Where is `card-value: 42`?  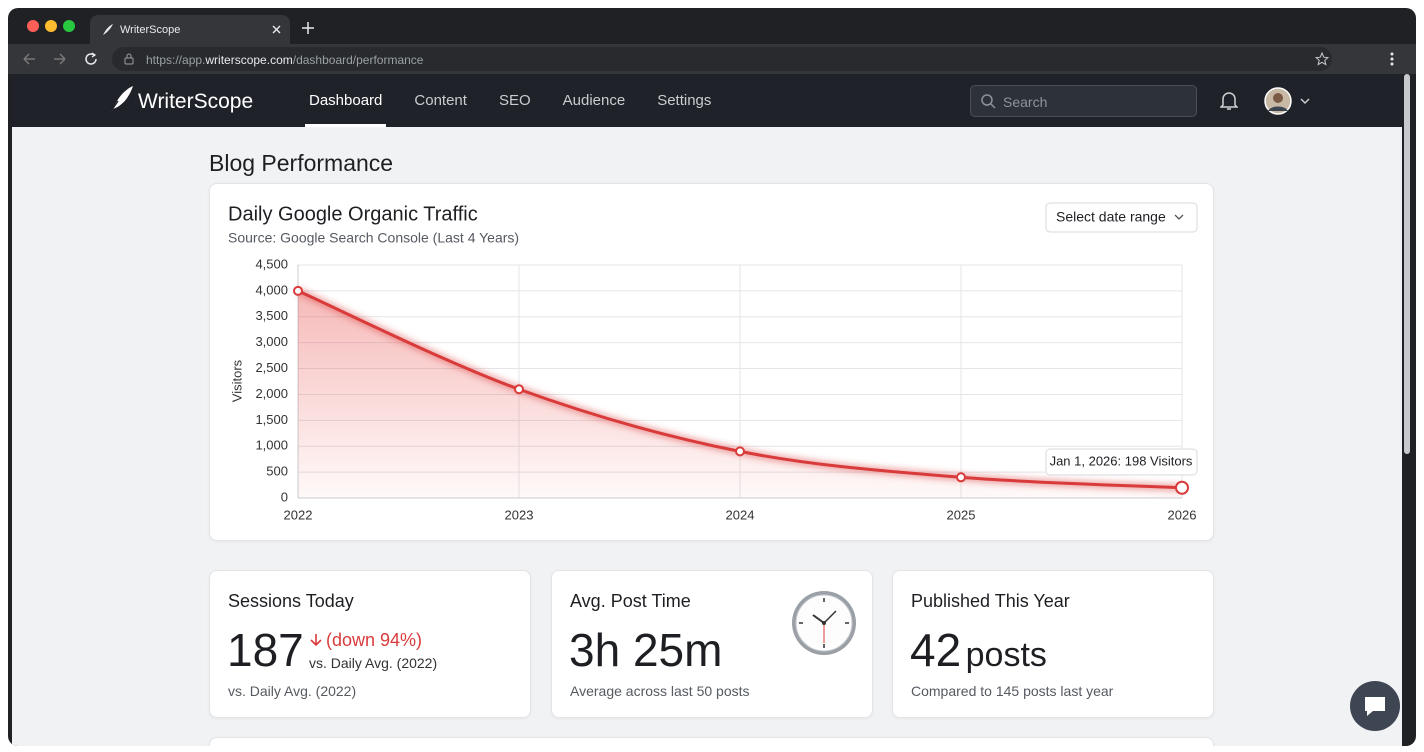
card-value: 42 is located at coordinates (936, 650).